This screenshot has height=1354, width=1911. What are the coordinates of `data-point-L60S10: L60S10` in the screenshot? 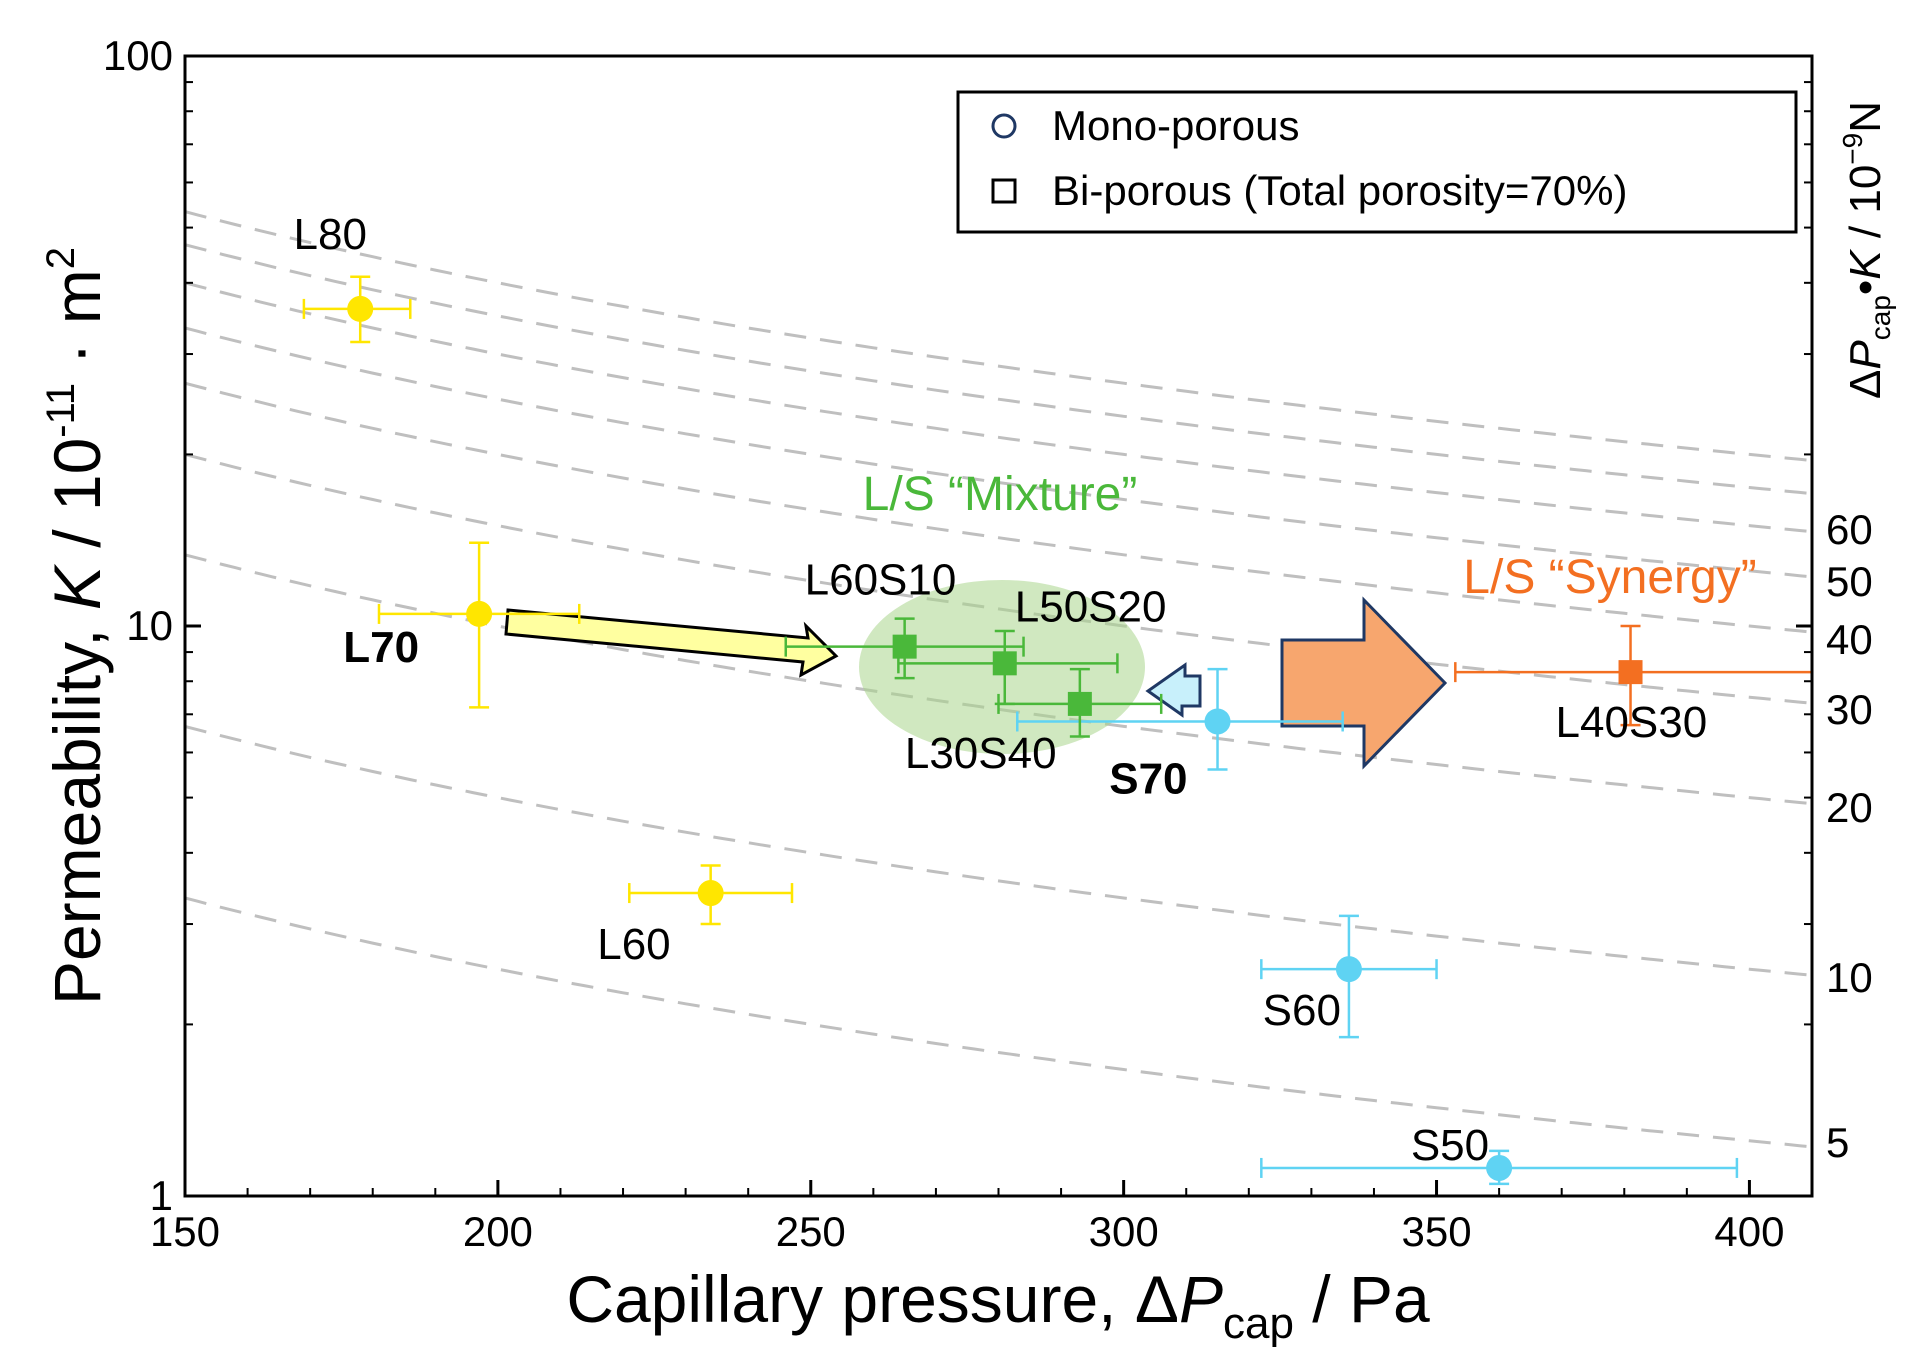 It's located at (904, 618).